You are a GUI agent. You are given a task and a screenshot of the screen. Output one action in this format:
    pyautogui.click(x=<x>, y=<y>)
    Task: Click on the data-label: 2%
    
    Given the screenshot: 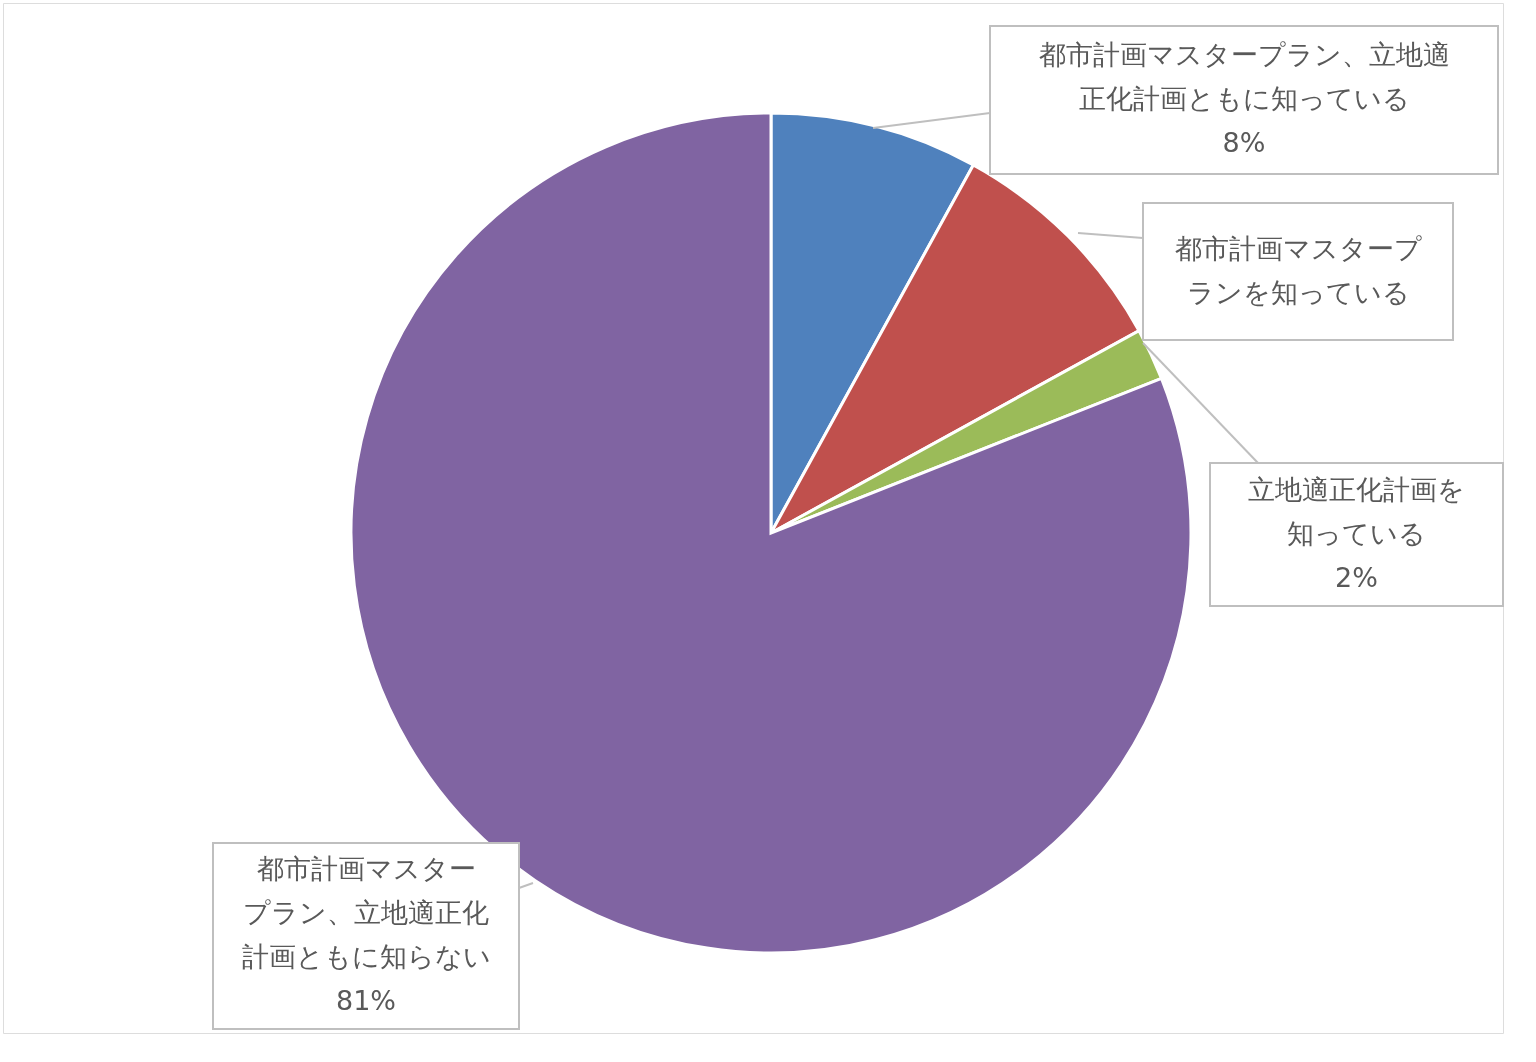 What is the action you would take?
    pyautogui.click(x=1356, y=577)
    